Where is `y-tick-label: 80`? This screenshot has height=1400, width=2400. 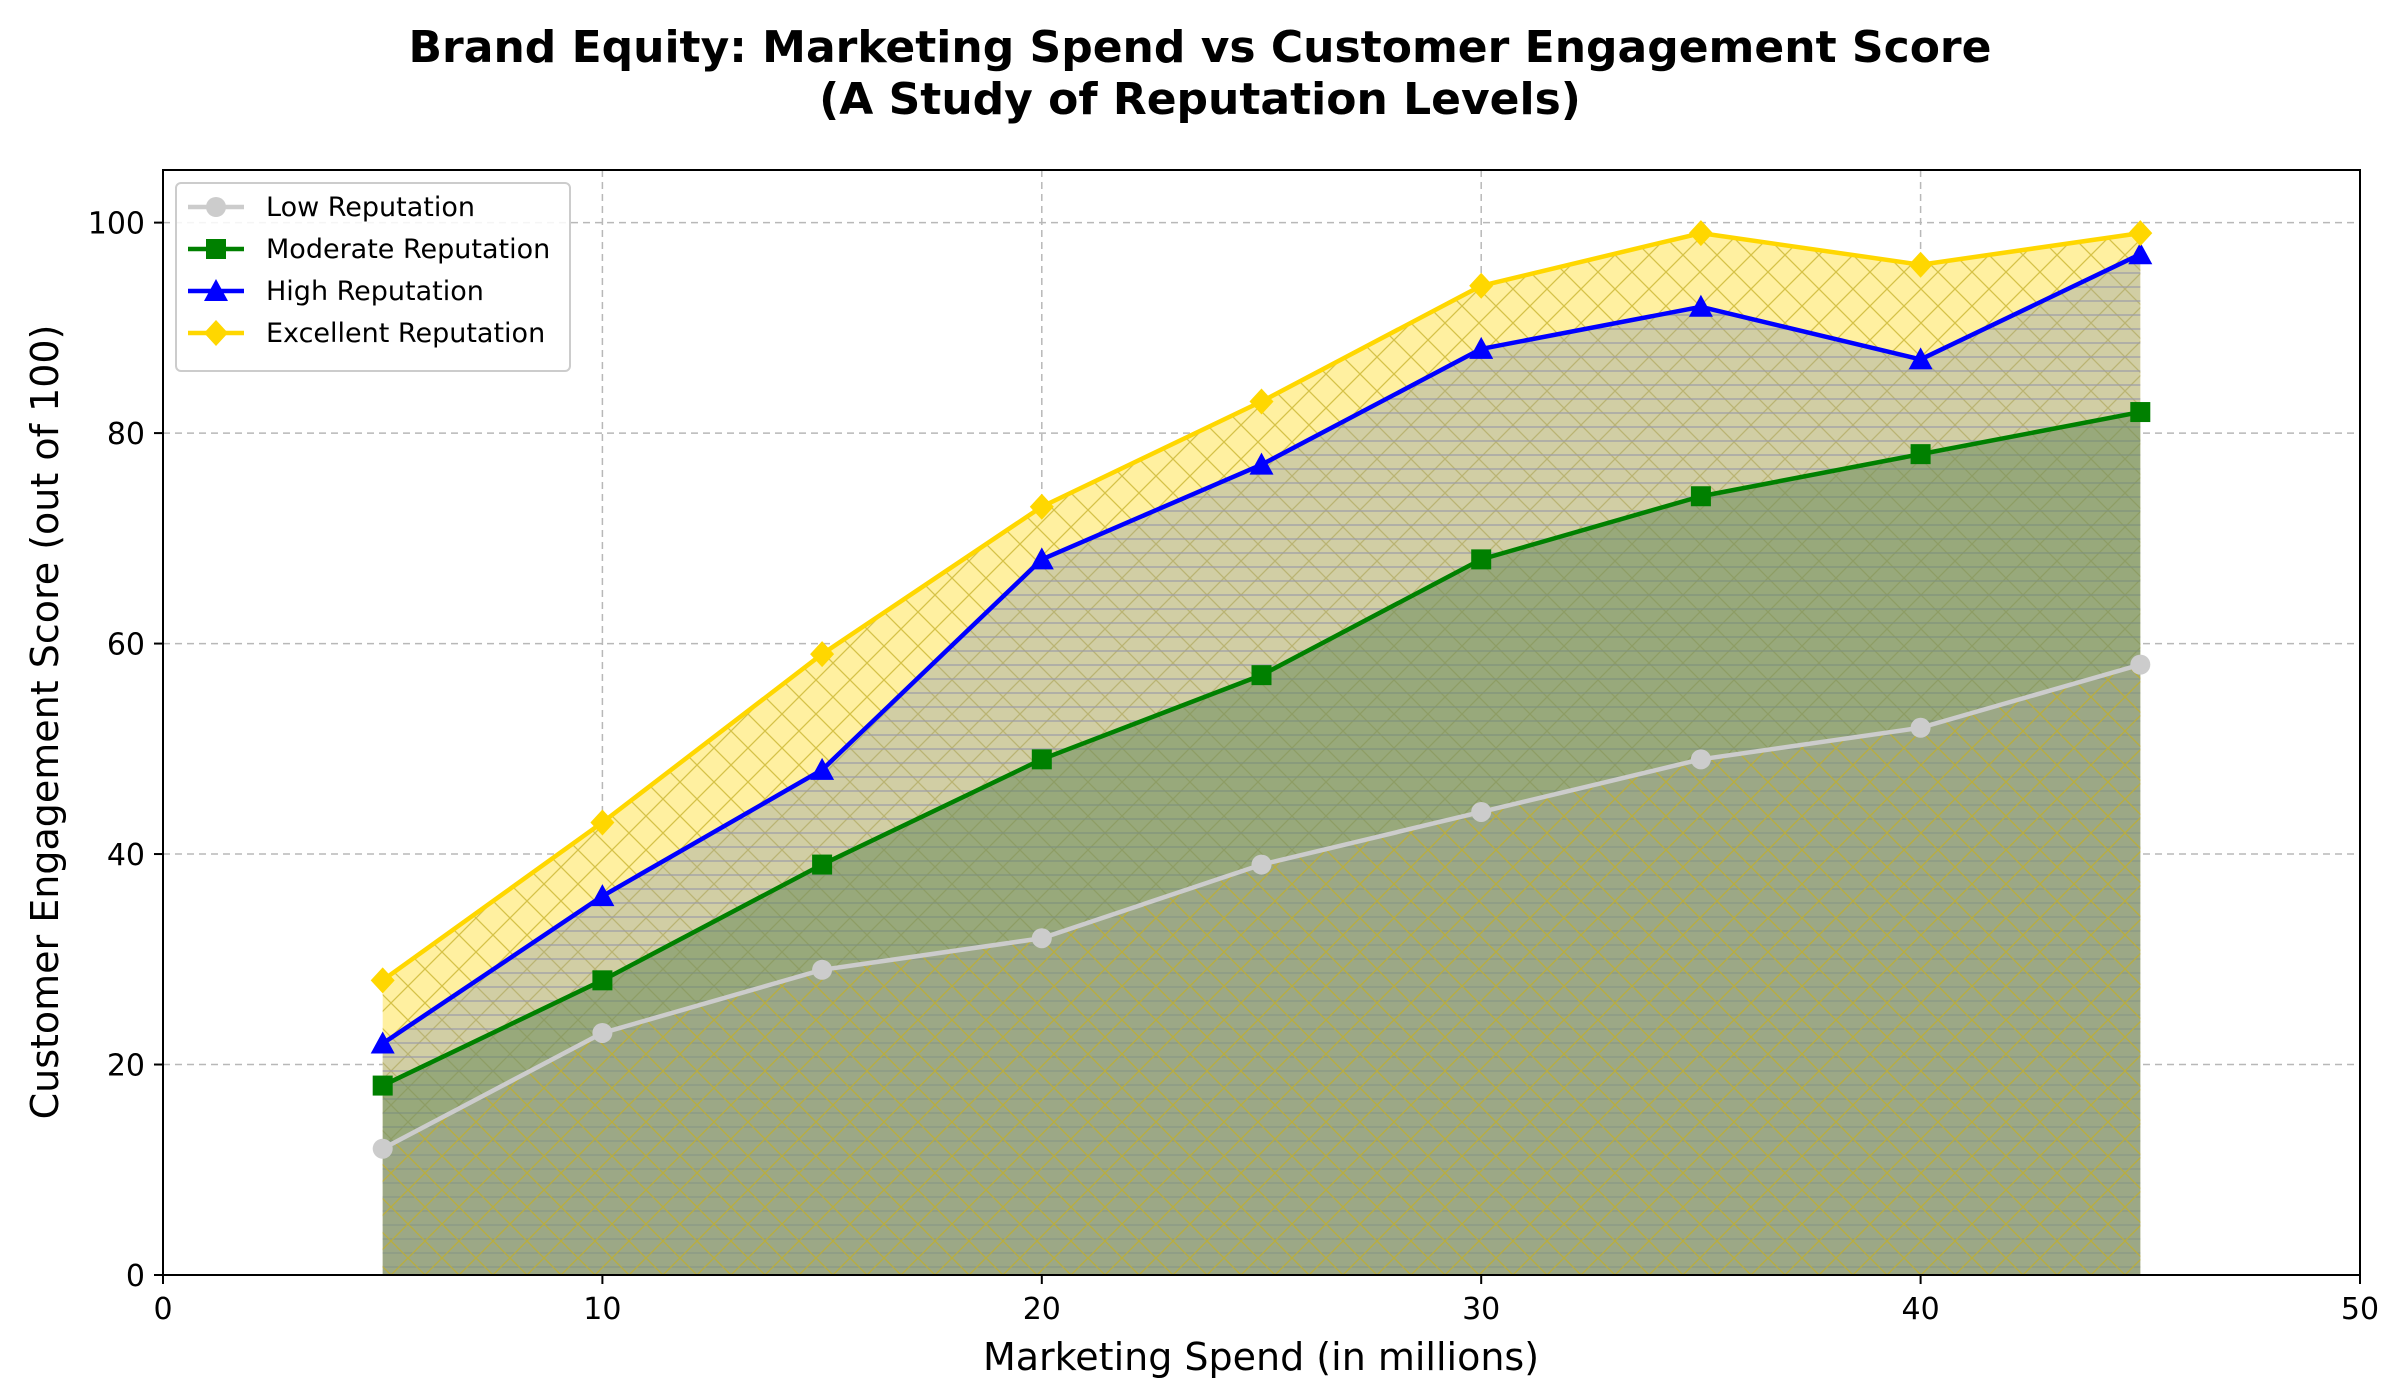
y-tick-label: 80 is located at coordinates (126, 434).